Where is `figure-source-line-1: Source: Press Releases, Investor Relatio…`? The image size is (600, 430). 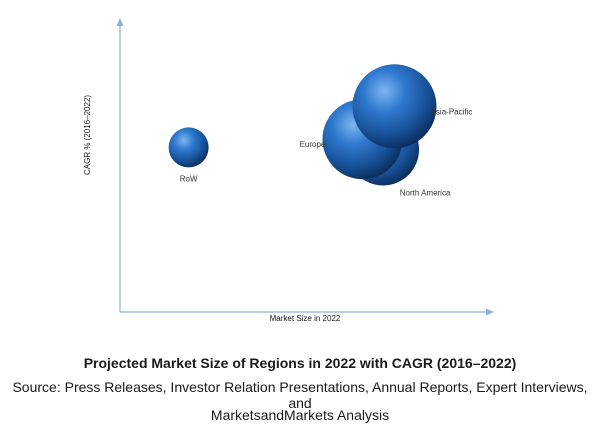
figure-source-line-1: Source: Press Releases, Investor Relatio… is located at coordinates (300, 395).